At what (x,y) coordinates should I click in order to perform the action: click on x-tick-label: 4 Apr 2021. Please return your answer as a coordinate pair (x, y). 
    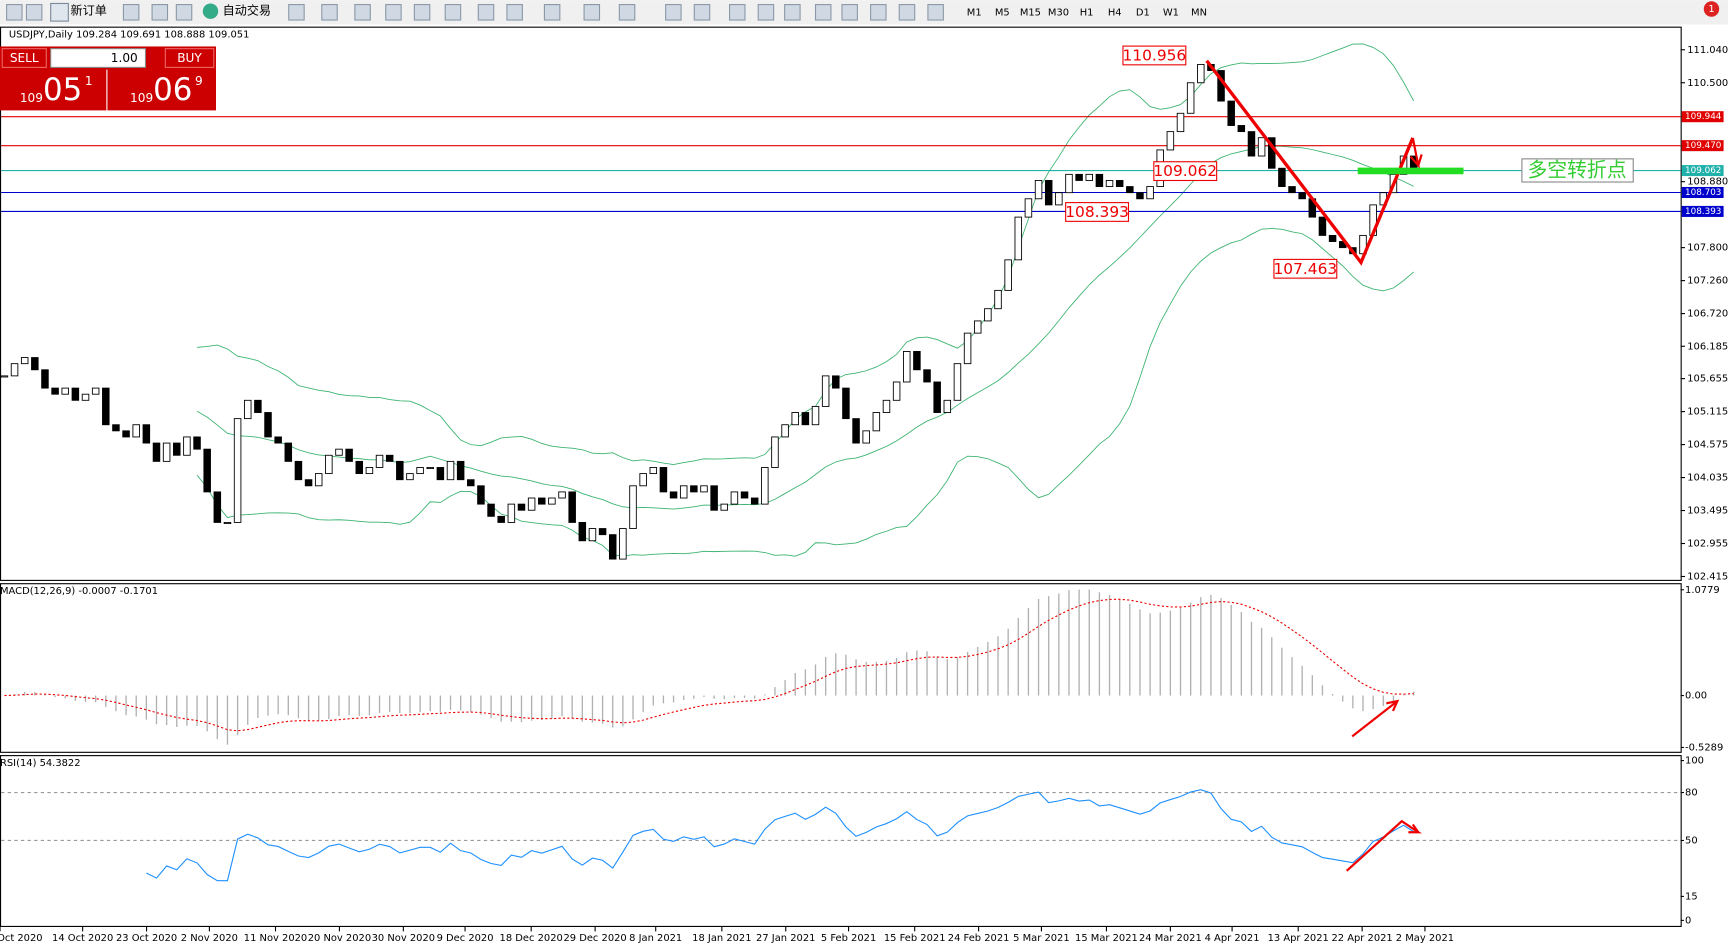
    Looking at the image, I should click on (1232, 938).